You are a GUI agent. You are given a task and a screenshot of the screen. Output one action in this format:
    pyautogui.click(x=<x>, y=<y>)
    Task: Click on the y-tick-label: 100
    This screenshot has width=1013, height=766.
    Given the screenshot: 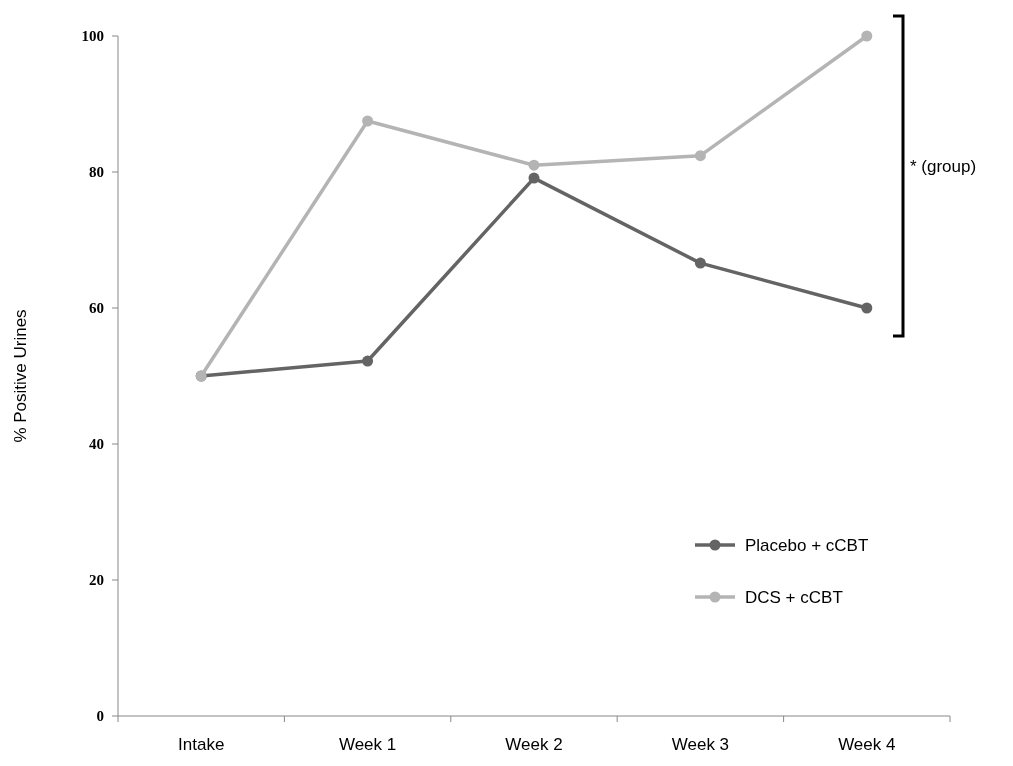 What is the action you would take?
    pyautogui.click(x=92, y=36)
    